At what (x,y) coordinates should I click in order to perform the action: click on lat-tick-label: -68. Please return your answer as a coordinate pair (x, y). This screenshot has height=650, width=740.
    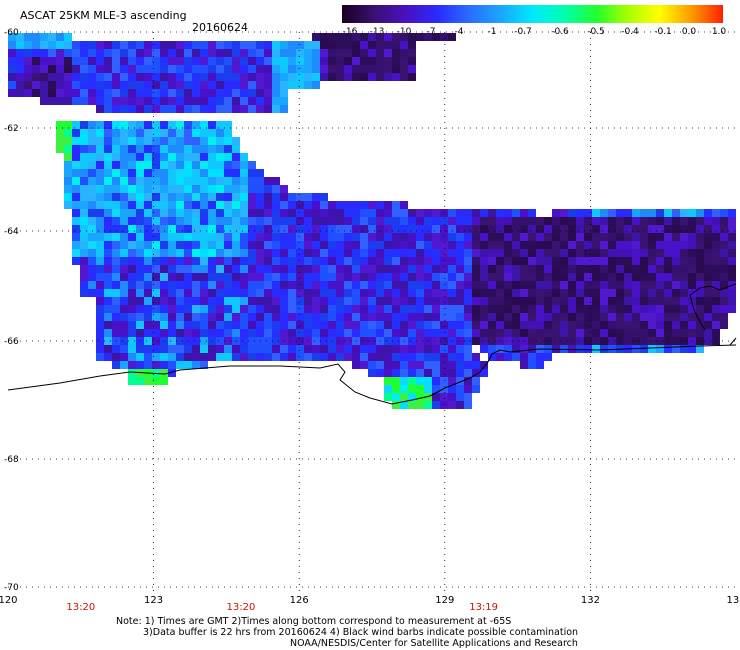
    Looking at the image, I should click on (11, 460).